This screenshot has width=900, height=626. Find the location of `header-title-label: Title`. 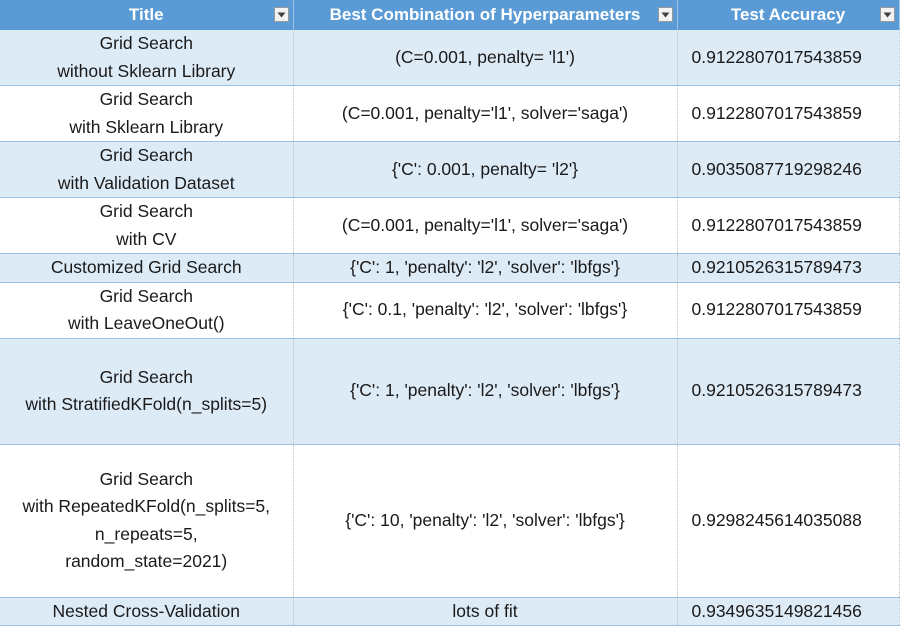

header-title-label: Title is located at coordinates (146, 14).